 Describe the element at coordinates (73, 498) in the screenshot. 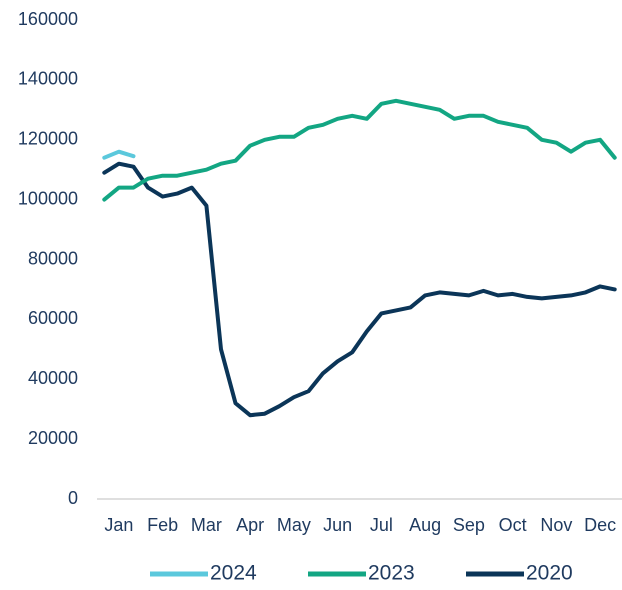

I see `y-tick-label: 0` at that location.